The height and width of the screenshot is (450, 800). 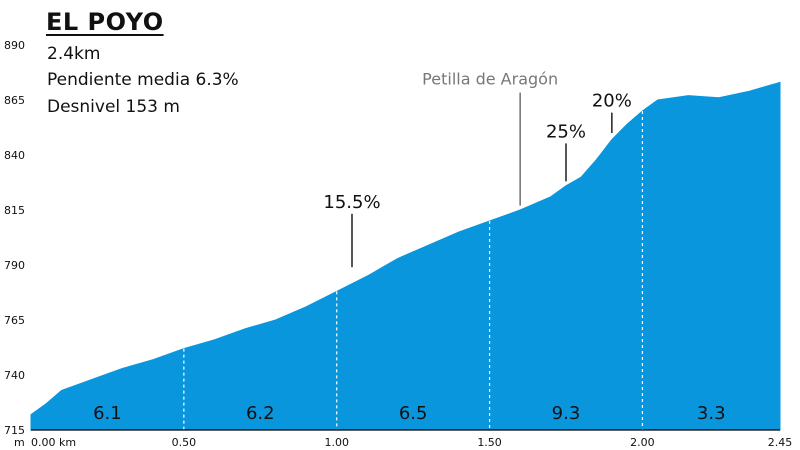 I want to click on x-tick-label: 1.50, so click(x=489, y=442).